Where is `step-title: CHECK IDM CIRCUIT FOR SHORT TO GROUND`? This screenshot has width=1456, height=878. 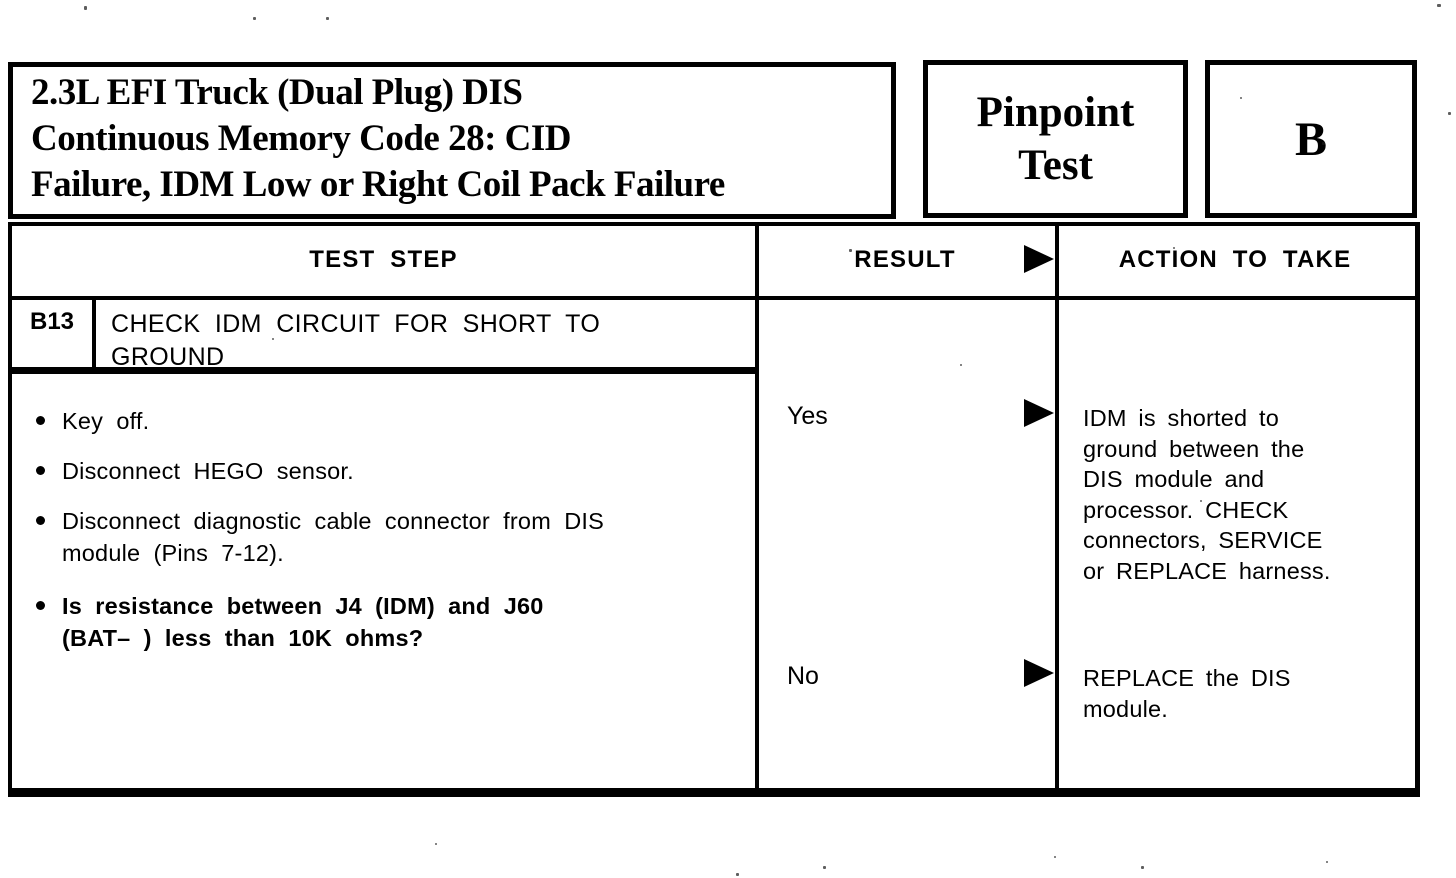
step-title: CHECK IDM CIRCUIT FOR SHORT TO GROUND is located at coordinates (356, 340).